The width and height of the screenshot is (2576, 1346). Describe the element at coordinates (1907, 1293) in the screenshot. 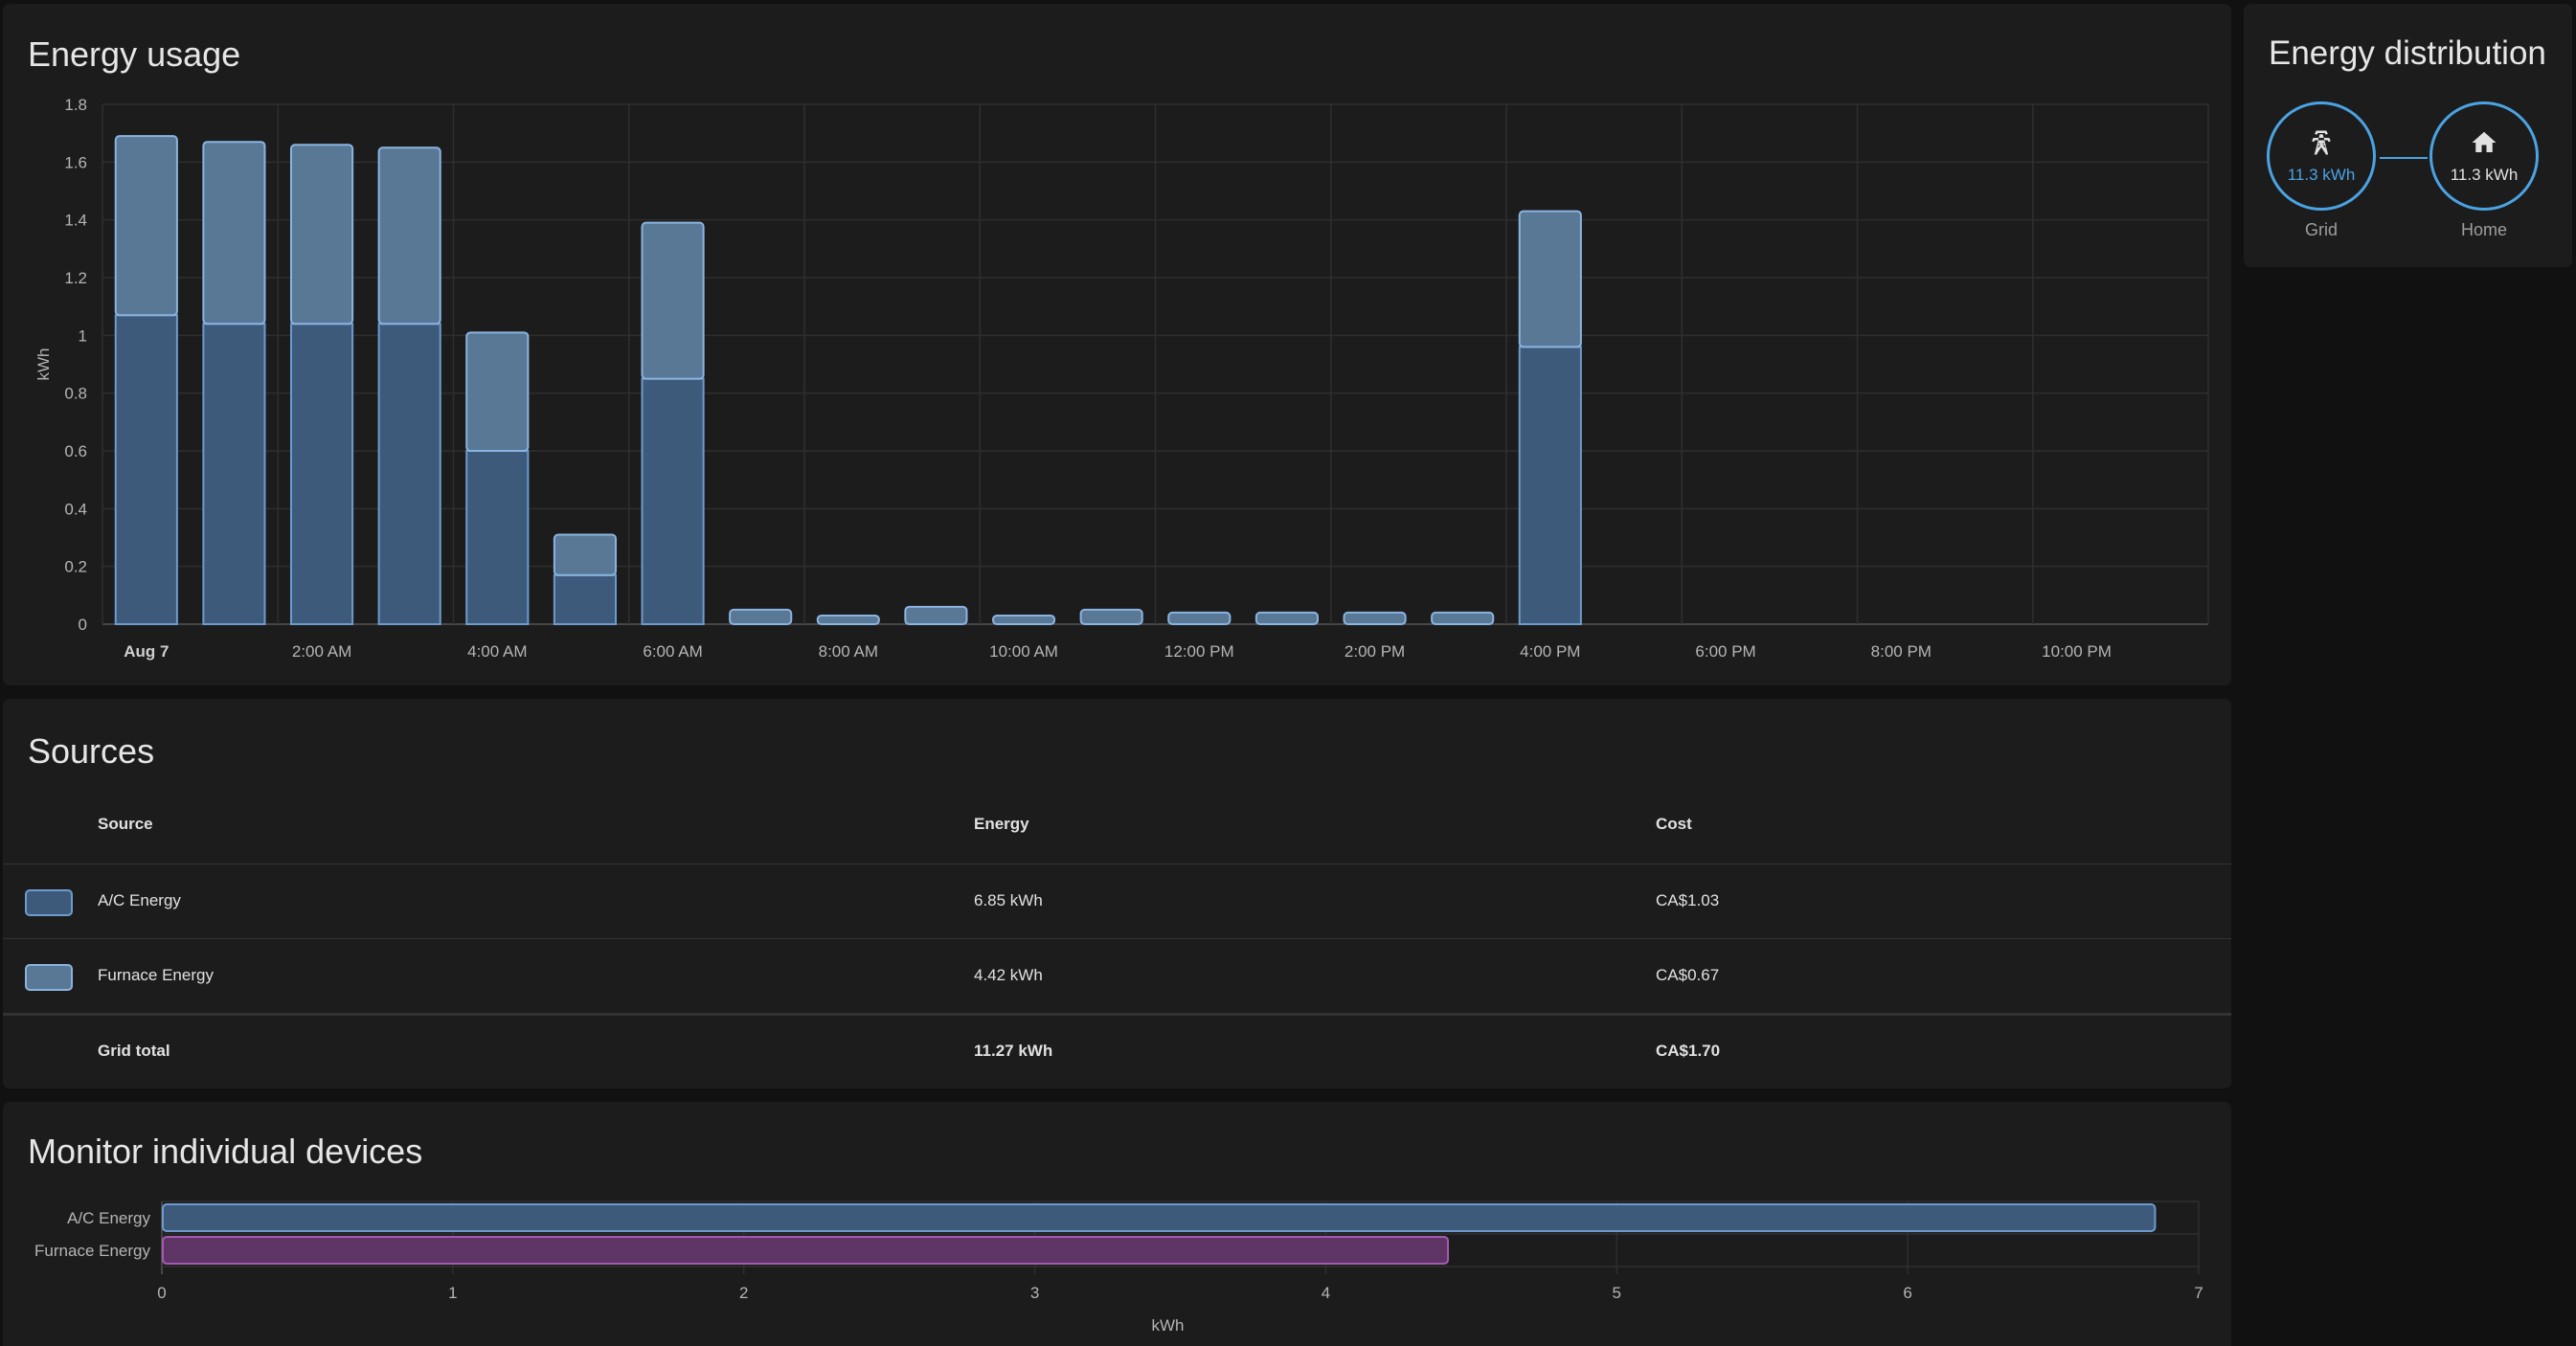

I see `x-tick-label: 6` at that location.